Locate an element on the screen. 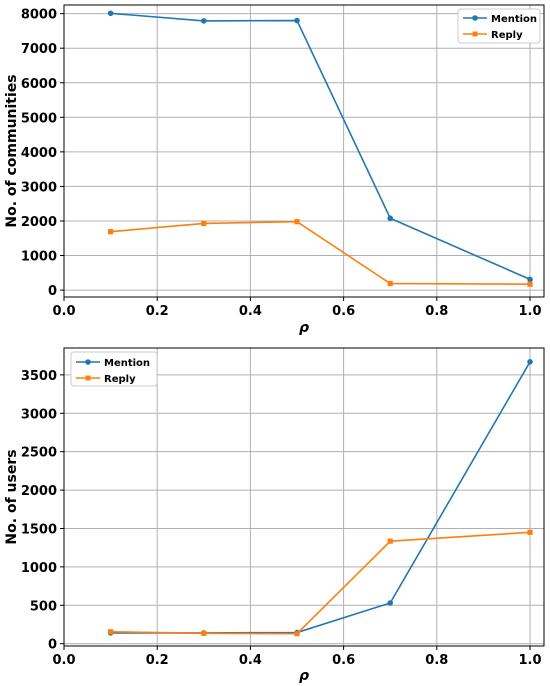 This screenshot has height=686, width=550. y-ticks: 0 1000 2000 3000 4000 5000 6000 7000 8000 is located at coordinates (42, 153).